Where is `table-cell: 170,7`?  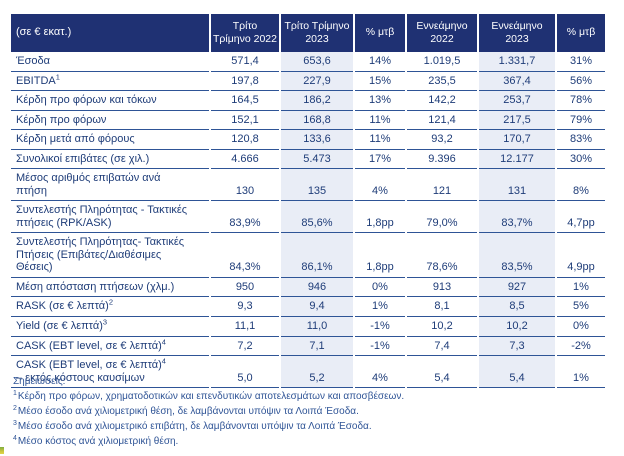
table-cell: 170,7 is located at coordinates (517, 140).